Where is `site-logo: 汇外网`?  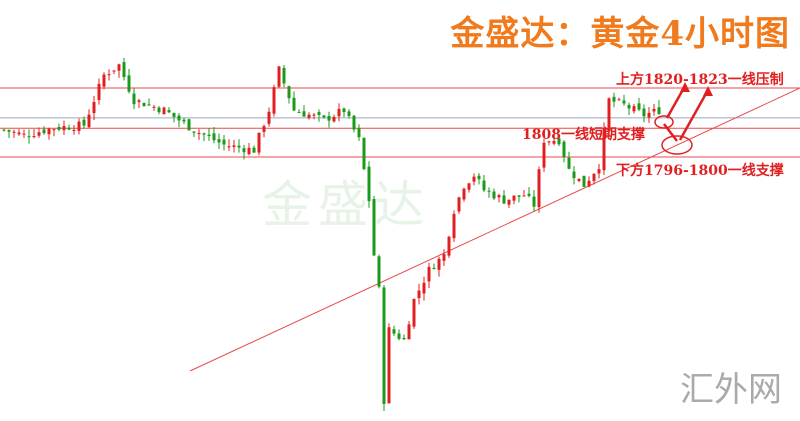
site-logo: 汇外网 is located at coordinates (731, 390).